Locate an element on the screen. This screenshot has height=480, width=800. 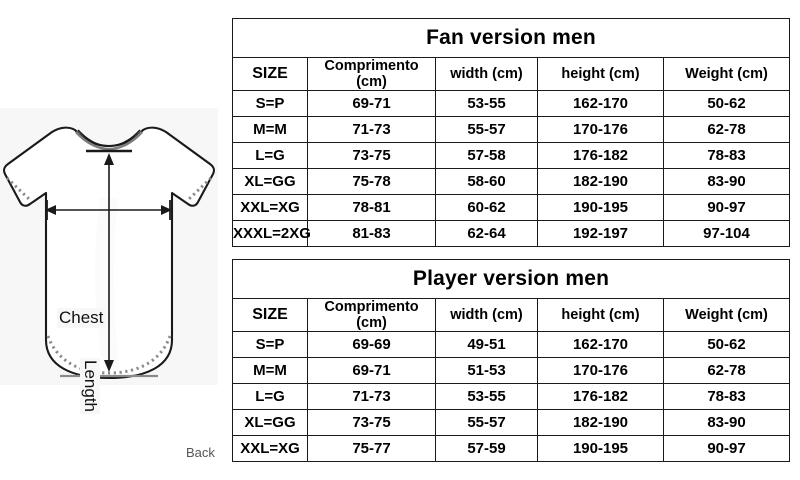
cell-width: 60-62 is located at coordinates (486, 207).